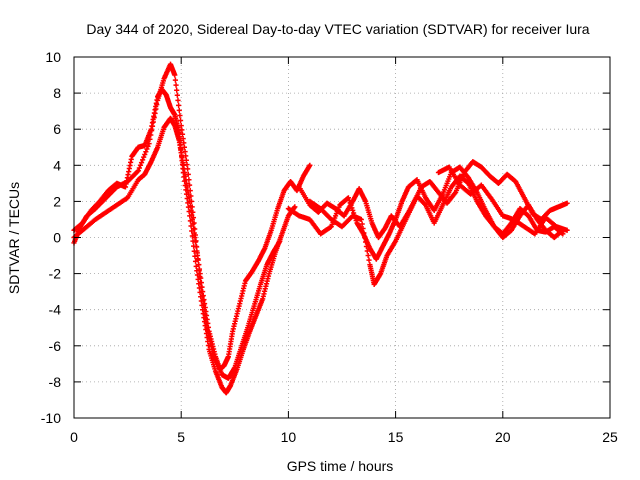 Image resolution: width=640 pixels, height=480 pixels. What do you see at coordinates (74, 437) in the screenshot?
I see `x-tick-label: 0` at bounding box center [74, 437].